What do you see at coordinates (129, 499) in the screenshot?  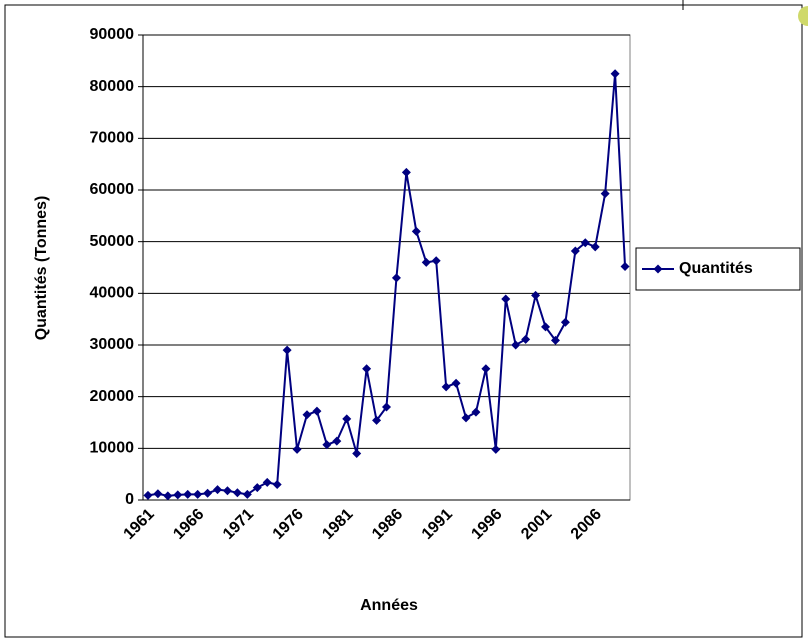 I see `y-tick-label: 0` at bounding box center [129, 499].